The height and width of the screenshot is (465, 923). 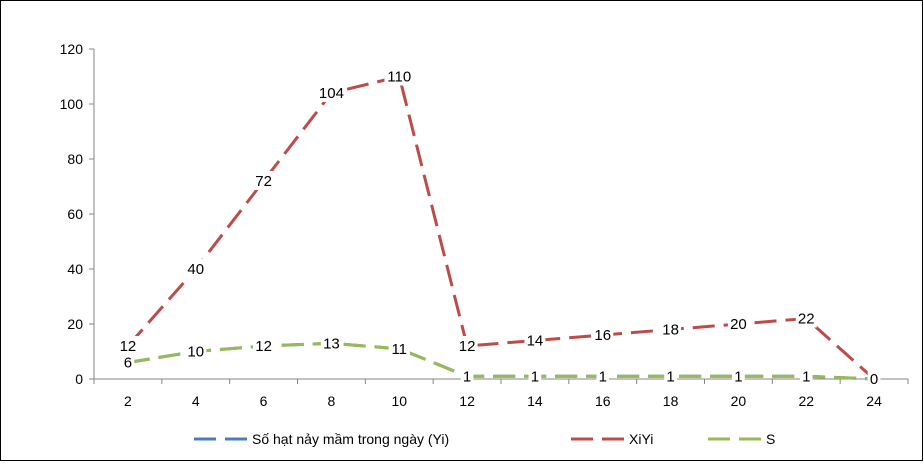 I want to click on data-label: 13, so click(x=331, y=343).